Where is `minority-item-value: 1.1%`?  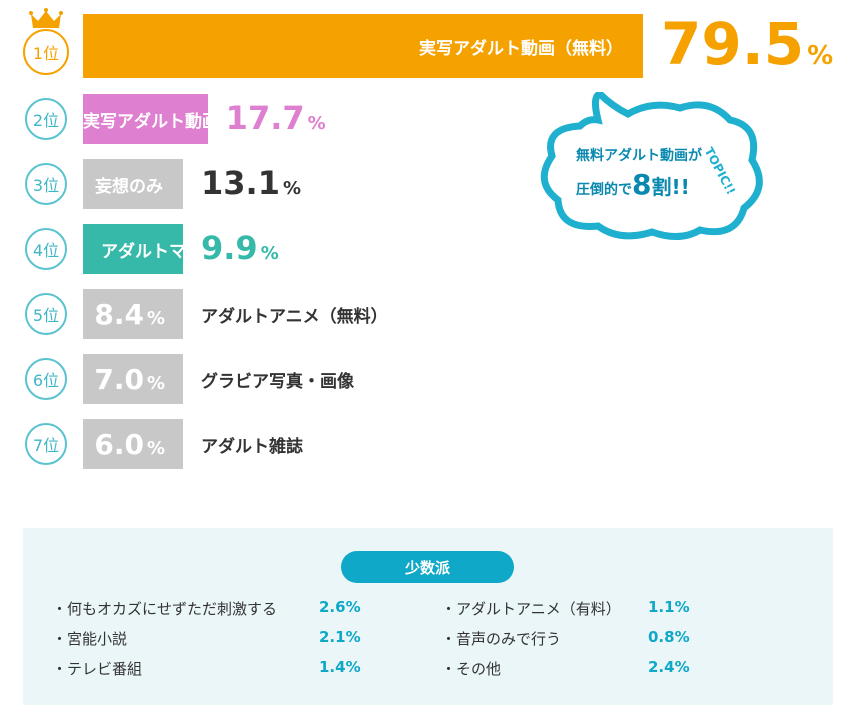
minority-item-value: 1.1% is located at coordinates (669, 607).